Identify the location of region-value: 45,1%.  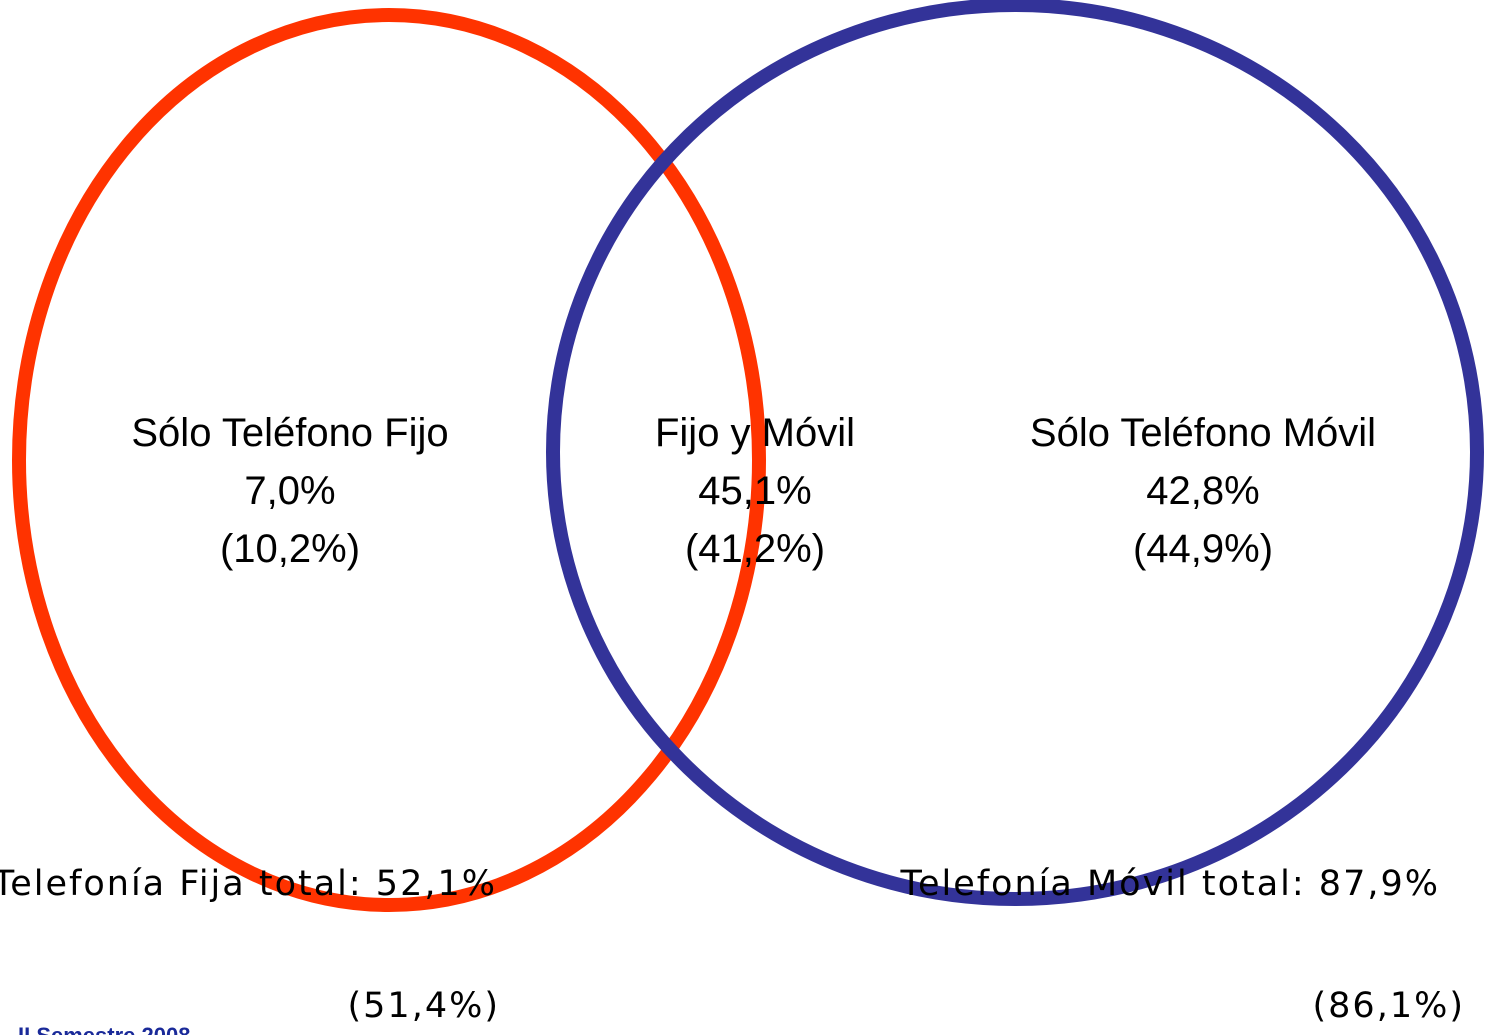
(754, 491).